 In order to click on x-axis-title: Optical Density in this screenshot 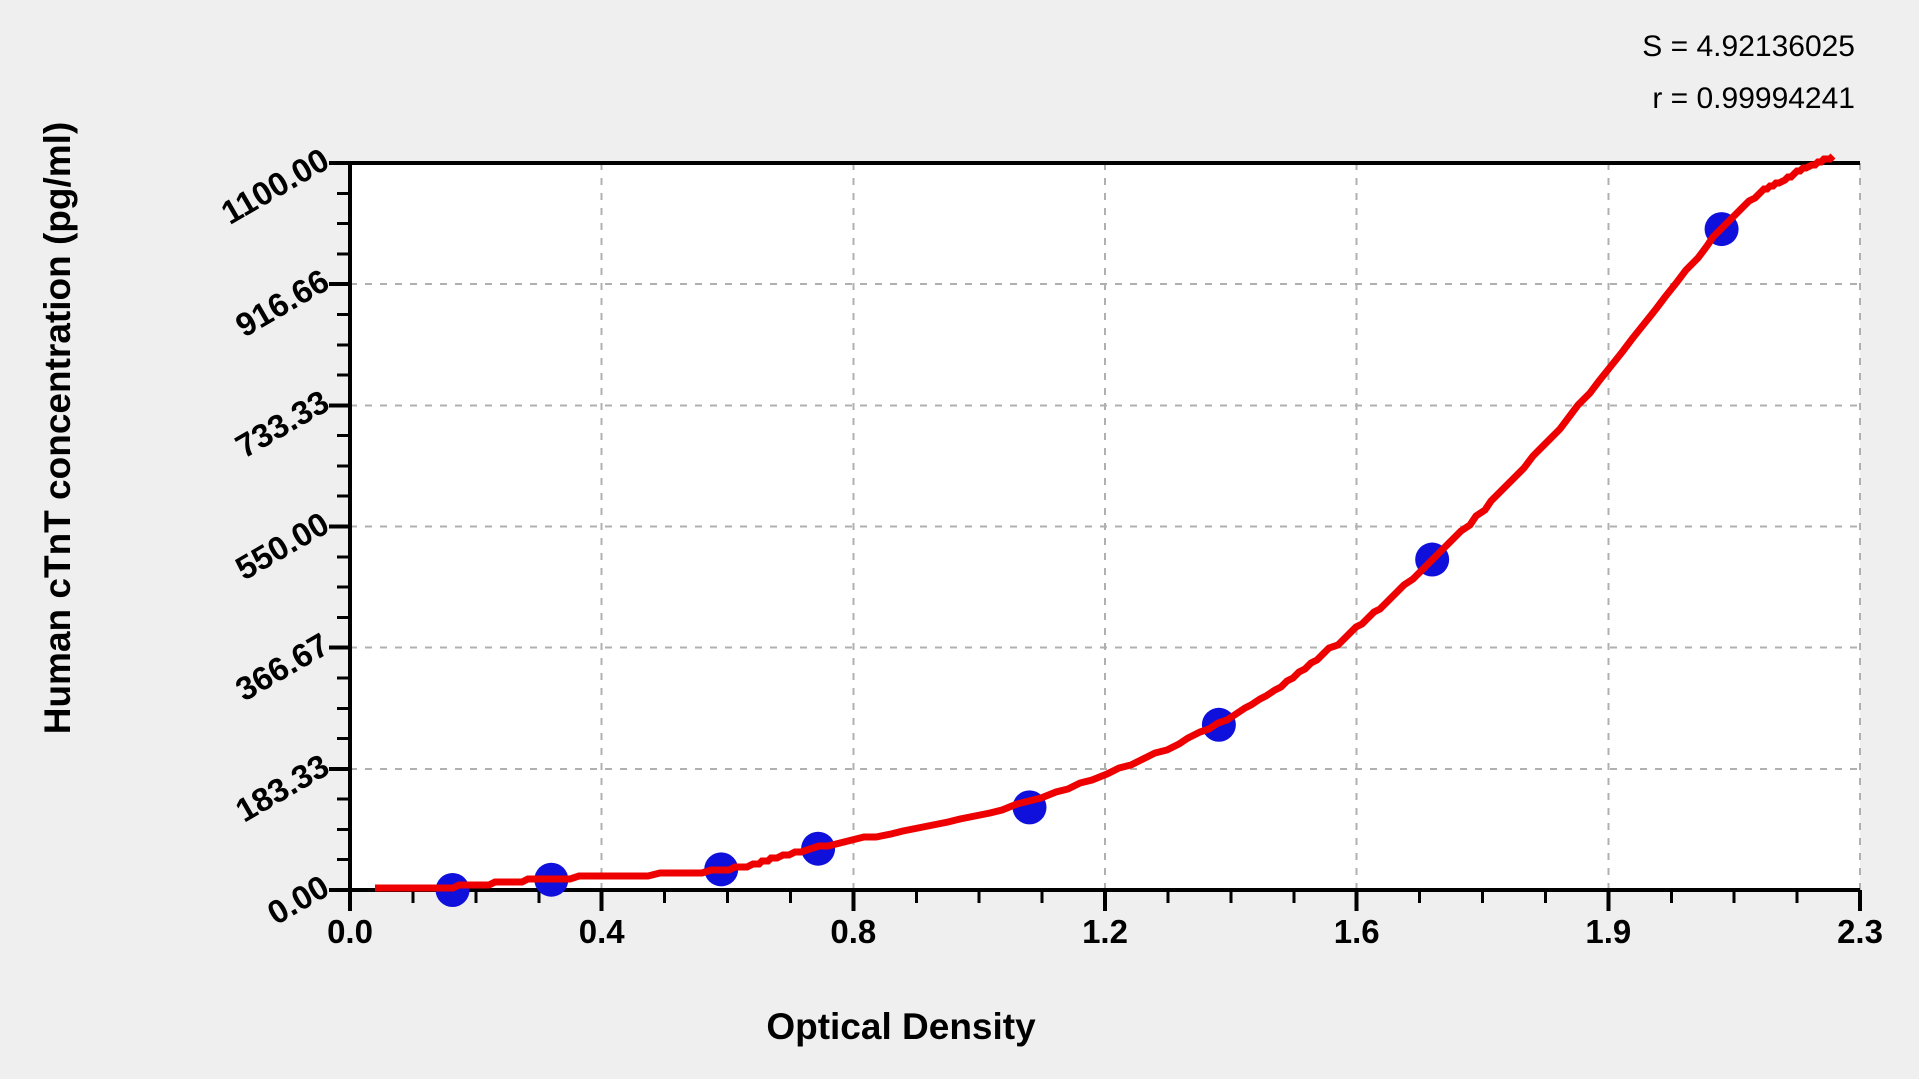, I will do `click(901, 1026)`.